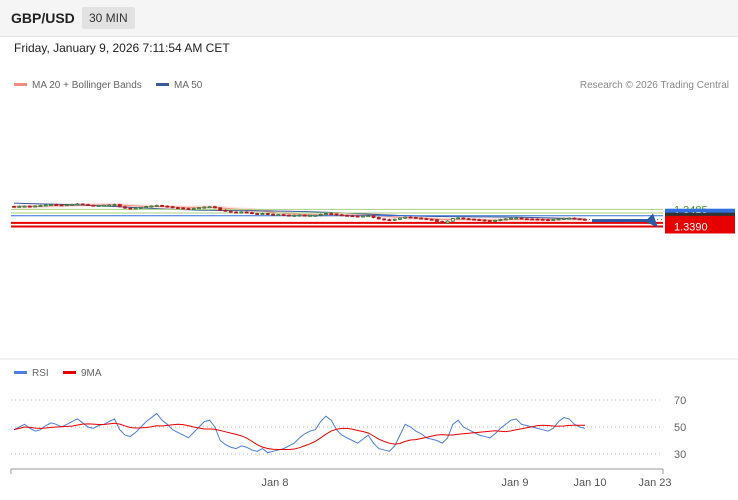  Describe the element at coordinates (20, 372) in the screenshot. I see `rsi-swatch` at that location.